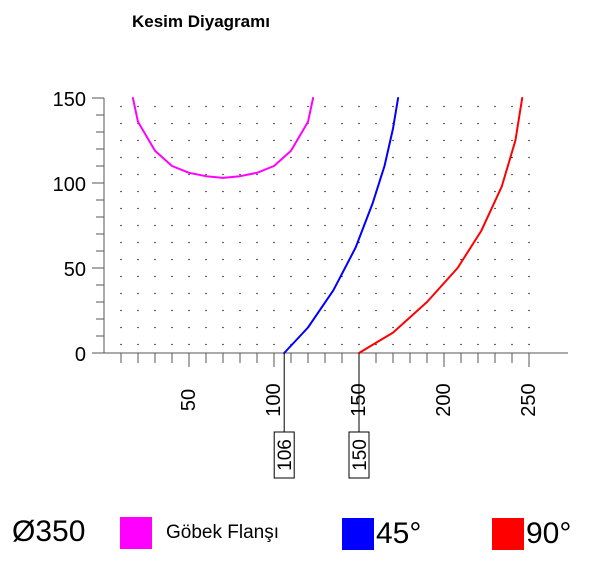  I want to click on annotation-box, so click(359, 455).